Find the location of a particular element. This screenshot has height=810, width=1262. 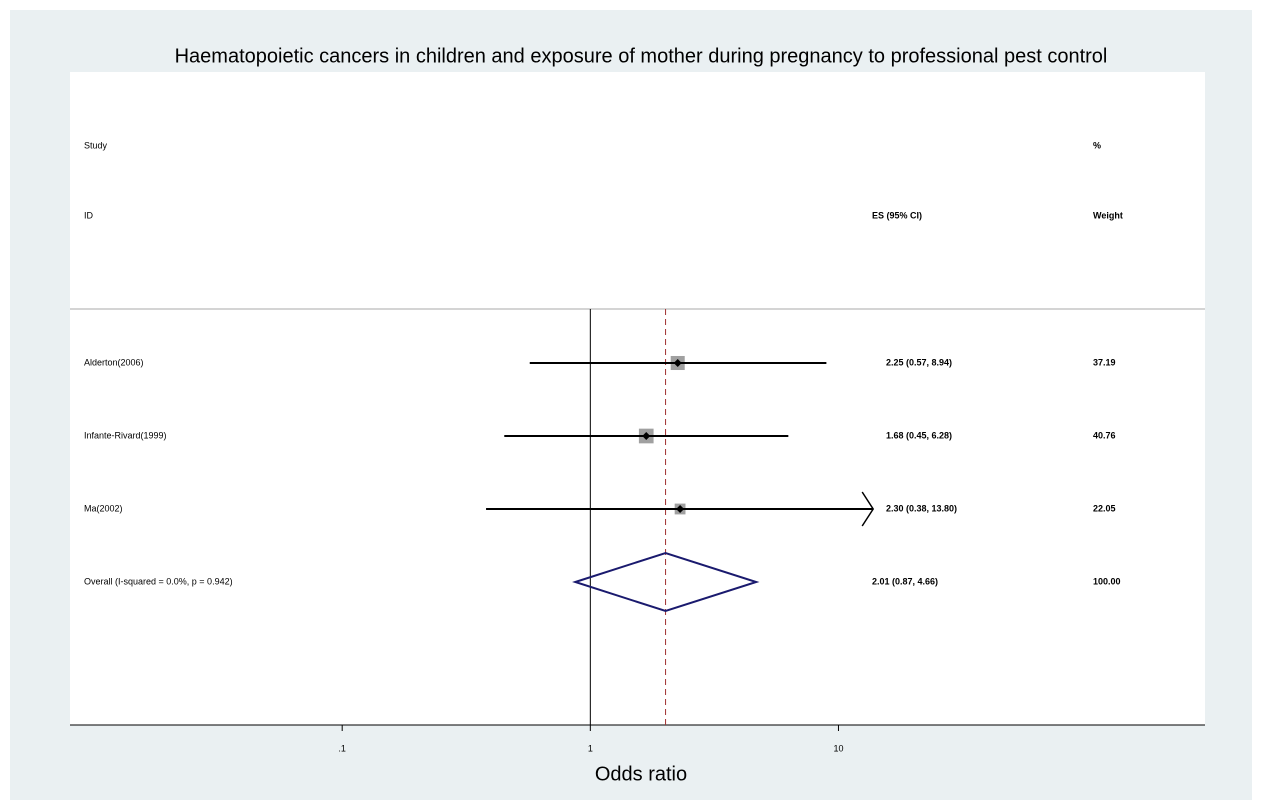

weight-label: 22.05 is located at coordinates (1104, 508).